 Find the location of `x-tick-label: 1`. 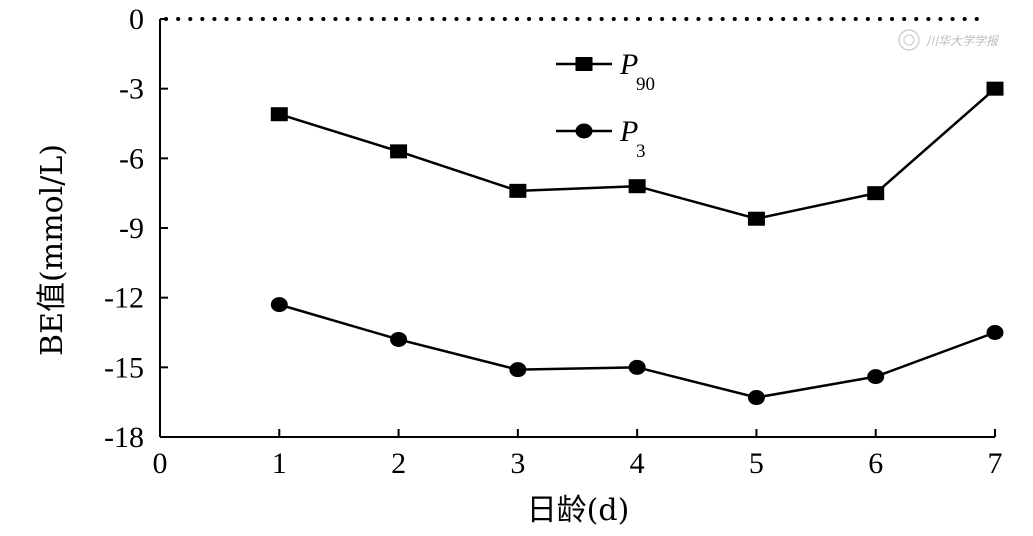

x-tick-label: 1 is located at coordinates (279, 463).